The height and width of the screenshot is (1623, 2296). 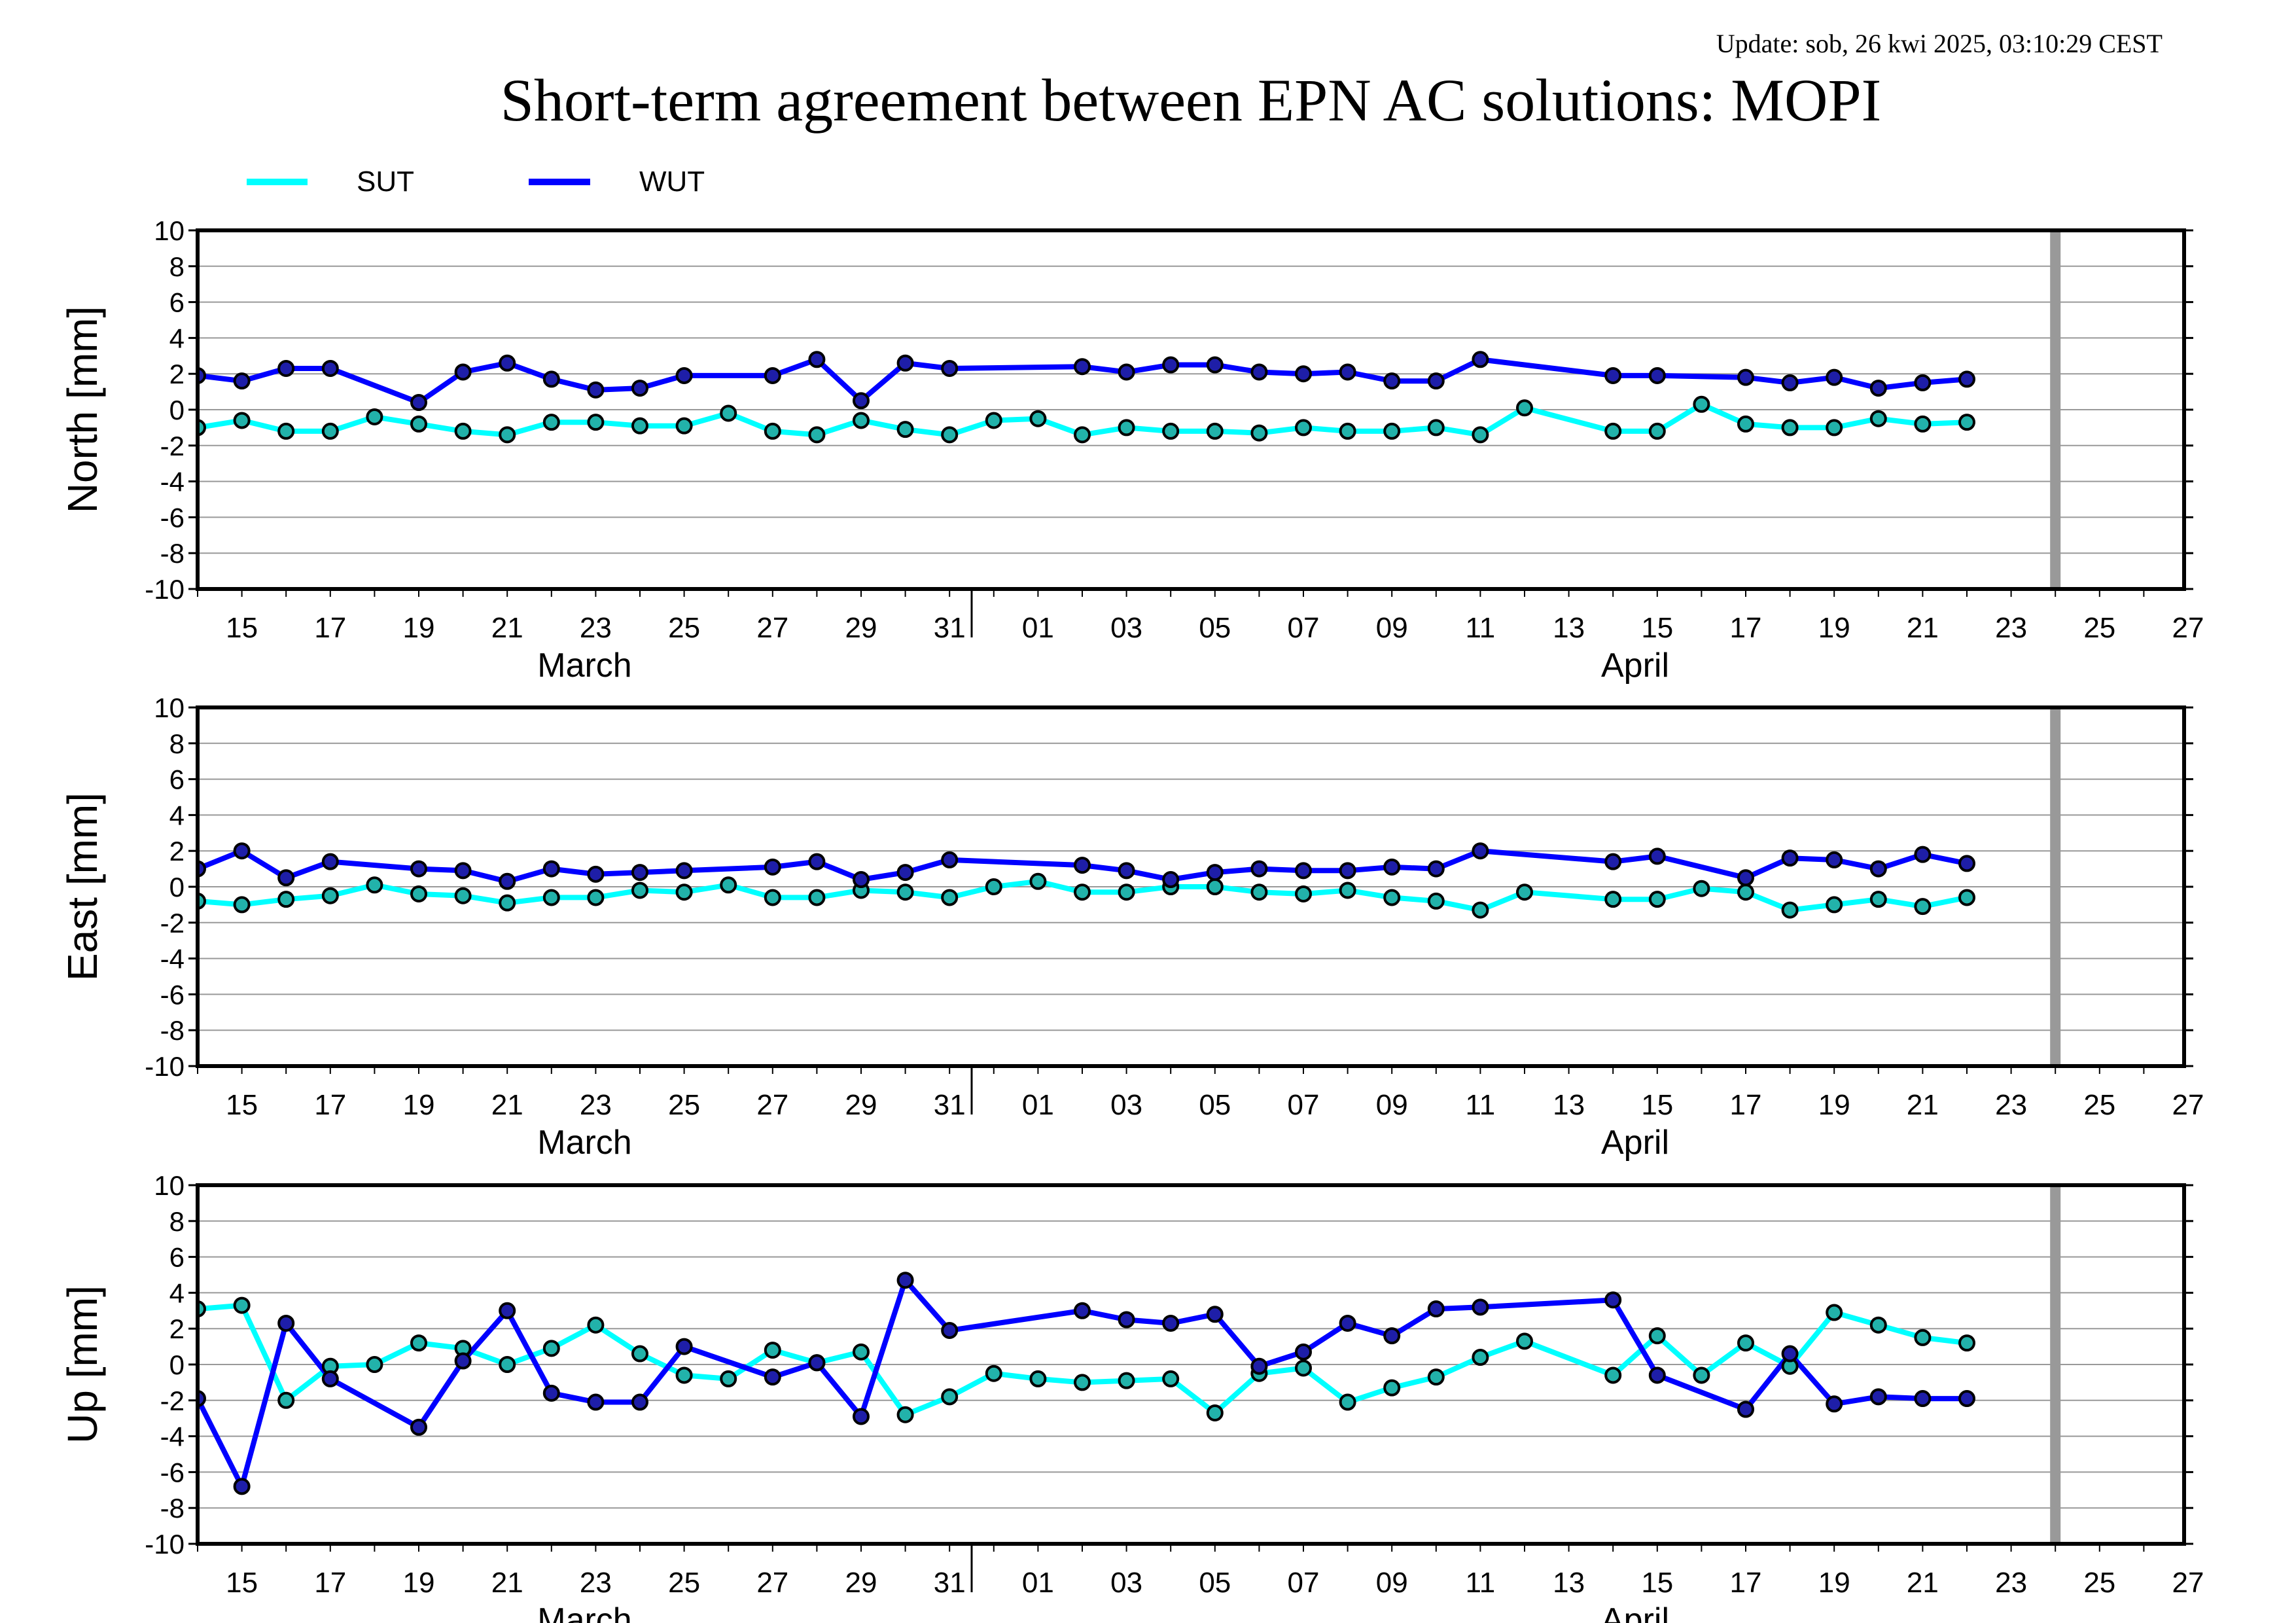 What do you see at coordinates (861, 1583) in the screenshot?
I see `x-tick-label: 29` at bounding box center [861, 1583].